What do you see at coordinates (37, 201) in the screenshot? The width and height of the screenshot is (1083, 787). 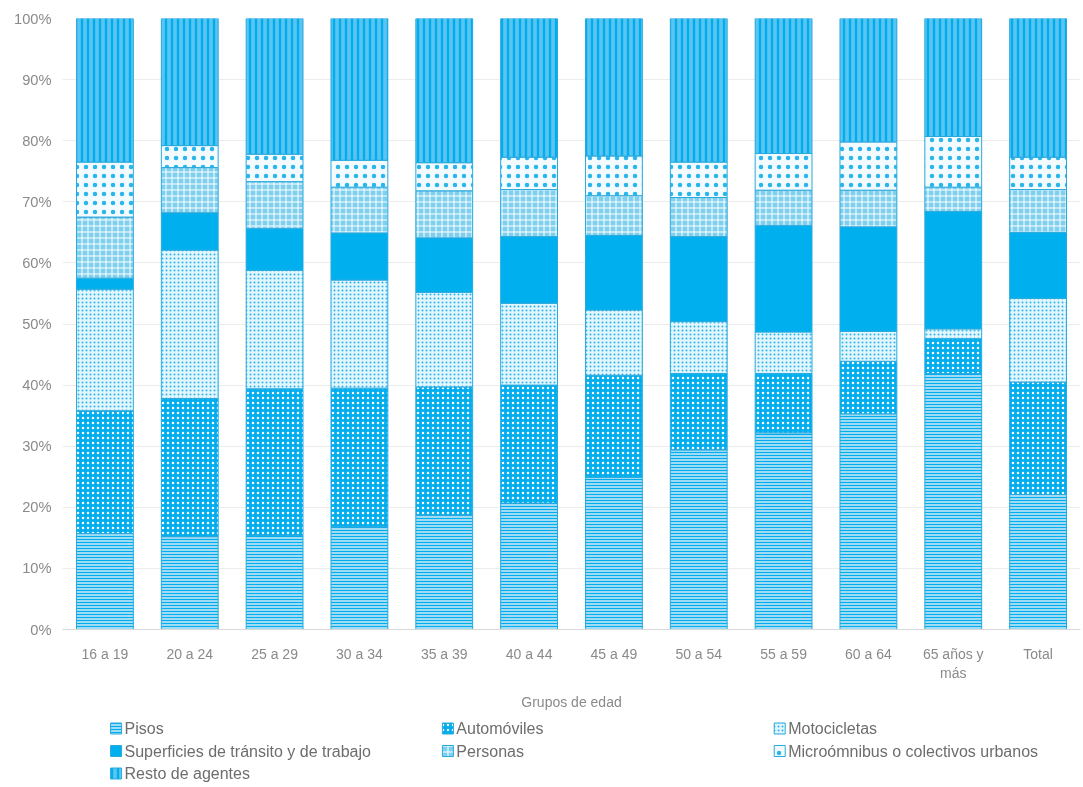 I see `y-tick-label: 70%` at bounding box center [37, 201].